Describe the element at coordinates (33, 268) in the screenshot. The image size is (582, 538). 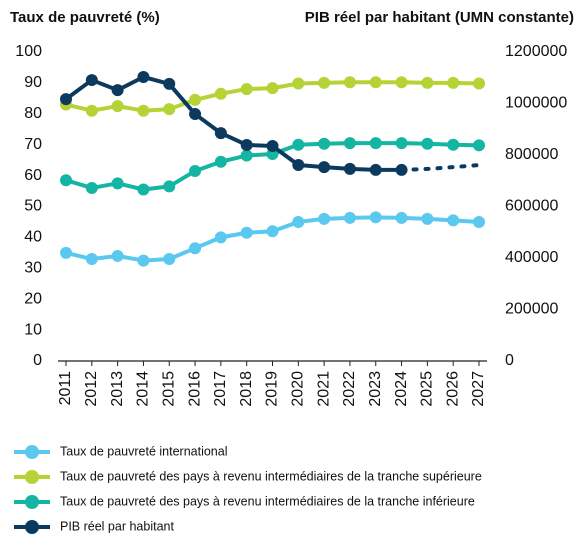
I see `y-tick-label: 30` at that location.